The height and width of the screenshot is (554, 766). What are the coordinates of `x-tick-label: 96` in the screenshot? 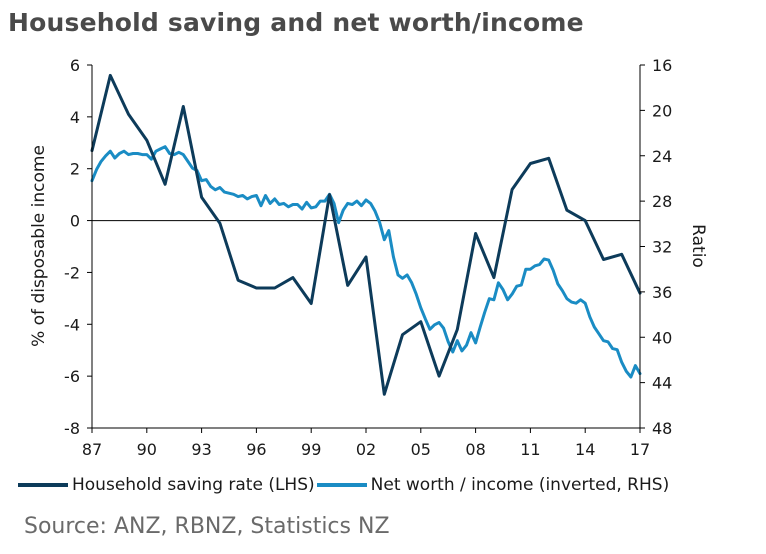 It's located at (256, 449).